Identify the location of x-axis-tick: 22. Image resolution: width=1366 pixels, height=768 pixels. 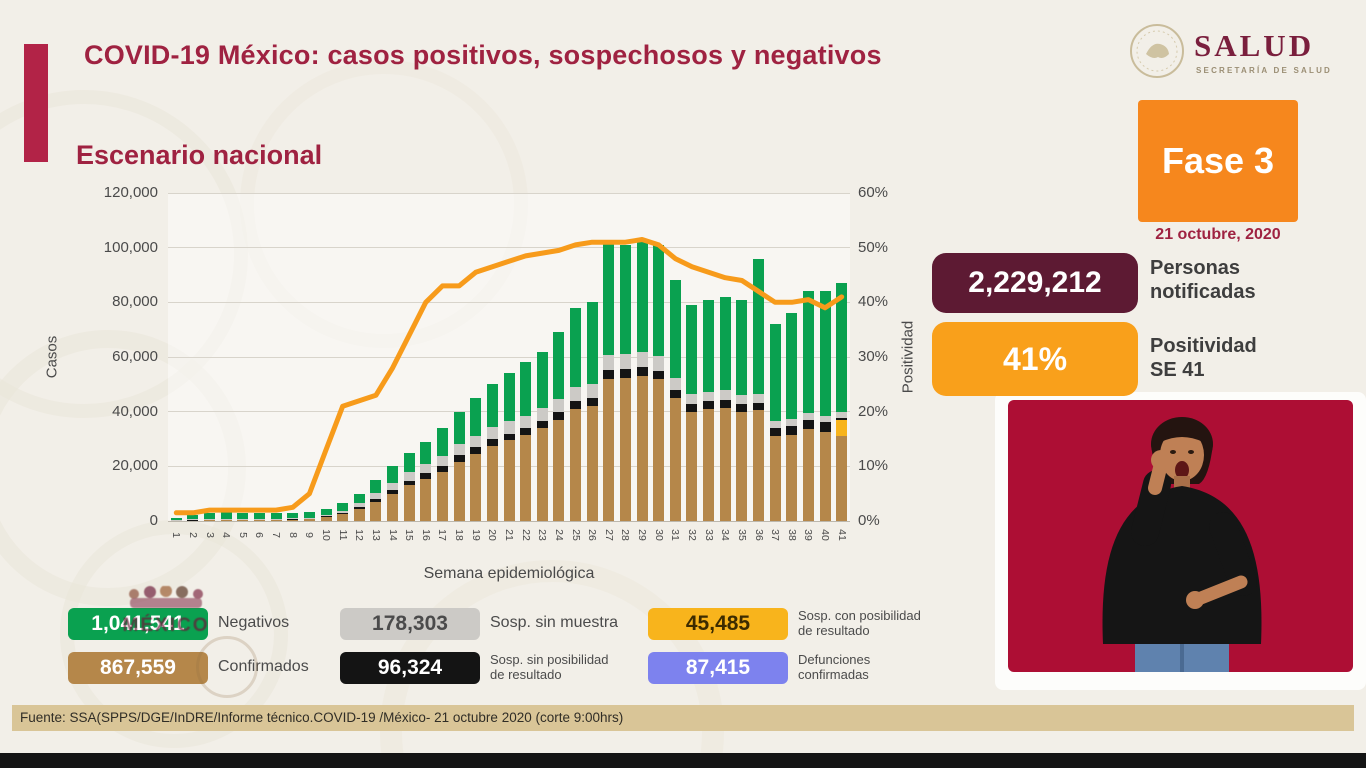
(525, 535).